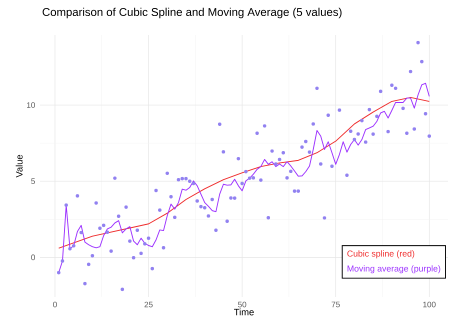  Describe the element at coordinates (33, 181) in the screenshot. I see `y-tick-label: 5` at that location.